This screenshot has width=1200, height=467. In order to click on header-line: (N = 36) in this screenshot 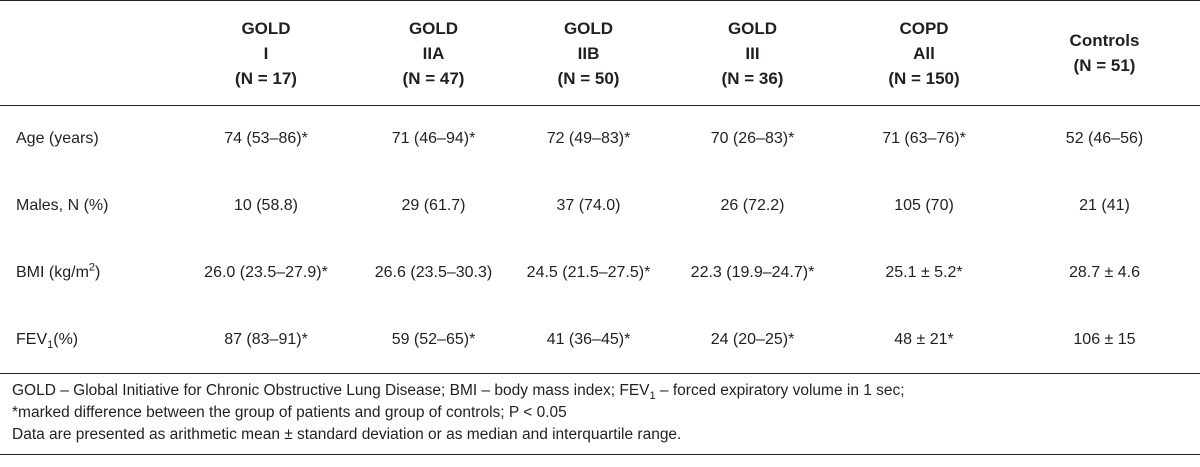, I will do `click(752, 78)`.